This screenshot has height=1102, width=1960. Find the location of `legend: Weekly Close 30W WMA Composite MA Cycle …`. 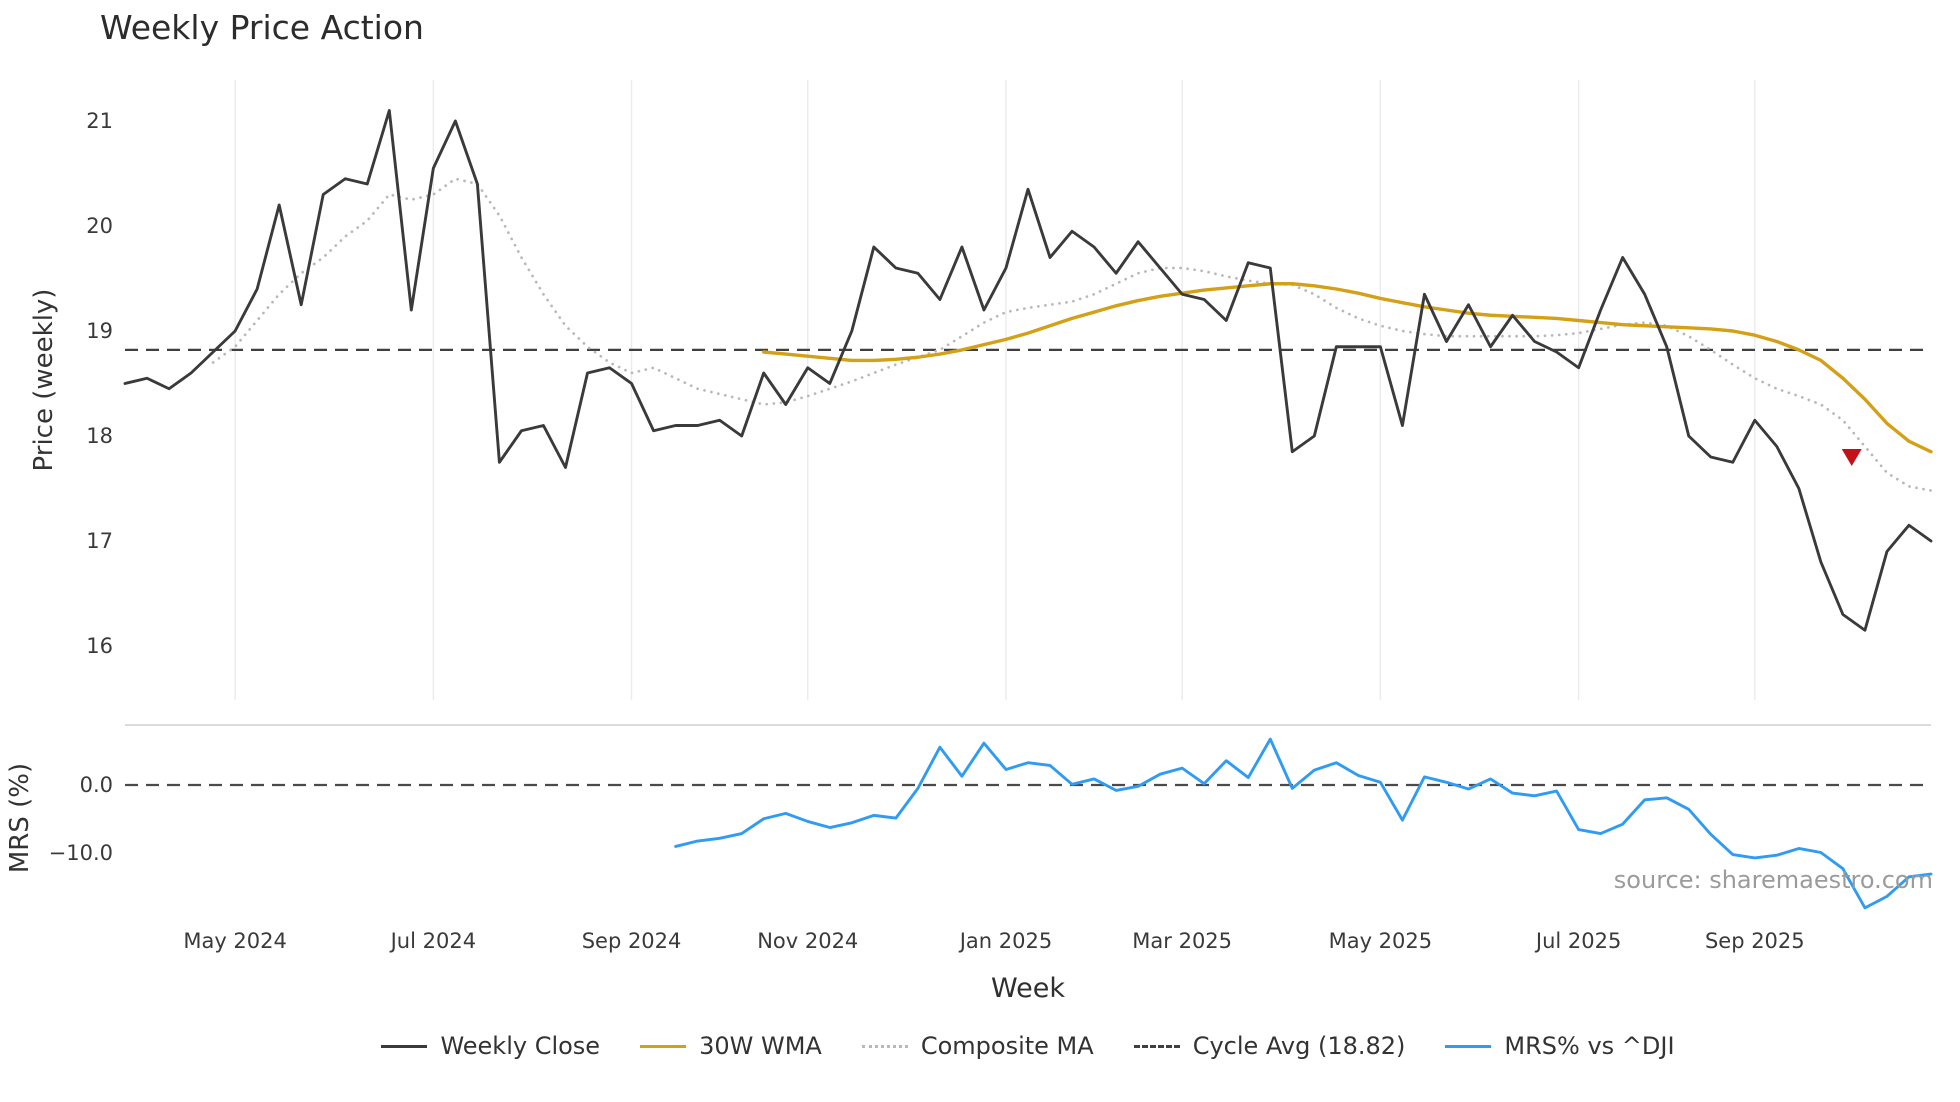

legend: Weekly Close 30W WMA Composite MA Cycle … is located at coordinates (1028, 1046).